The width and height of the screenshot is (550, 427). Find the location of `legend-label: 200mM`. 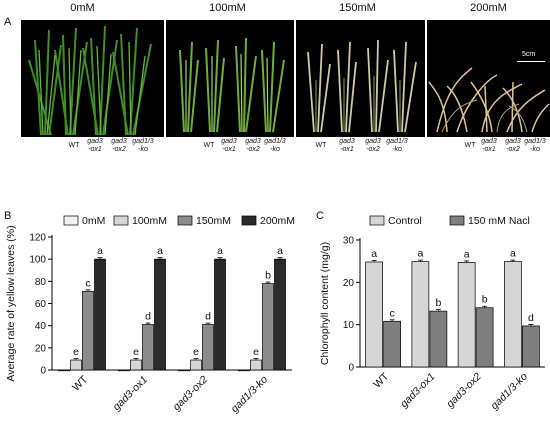

legend-label: 200mM is located at coordinates (277, 221).